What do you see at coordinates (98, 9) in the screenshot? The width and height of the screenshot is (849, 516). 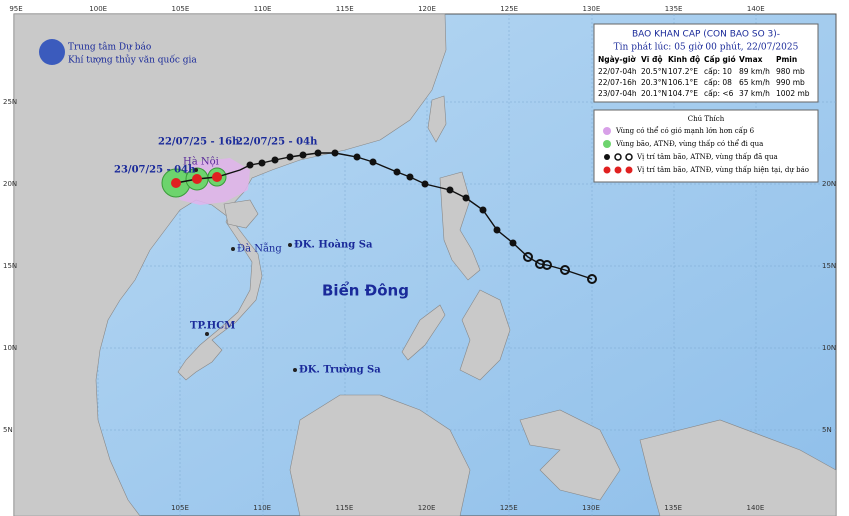 I see `lon-label: 100E` at bounding box center [98, 9].